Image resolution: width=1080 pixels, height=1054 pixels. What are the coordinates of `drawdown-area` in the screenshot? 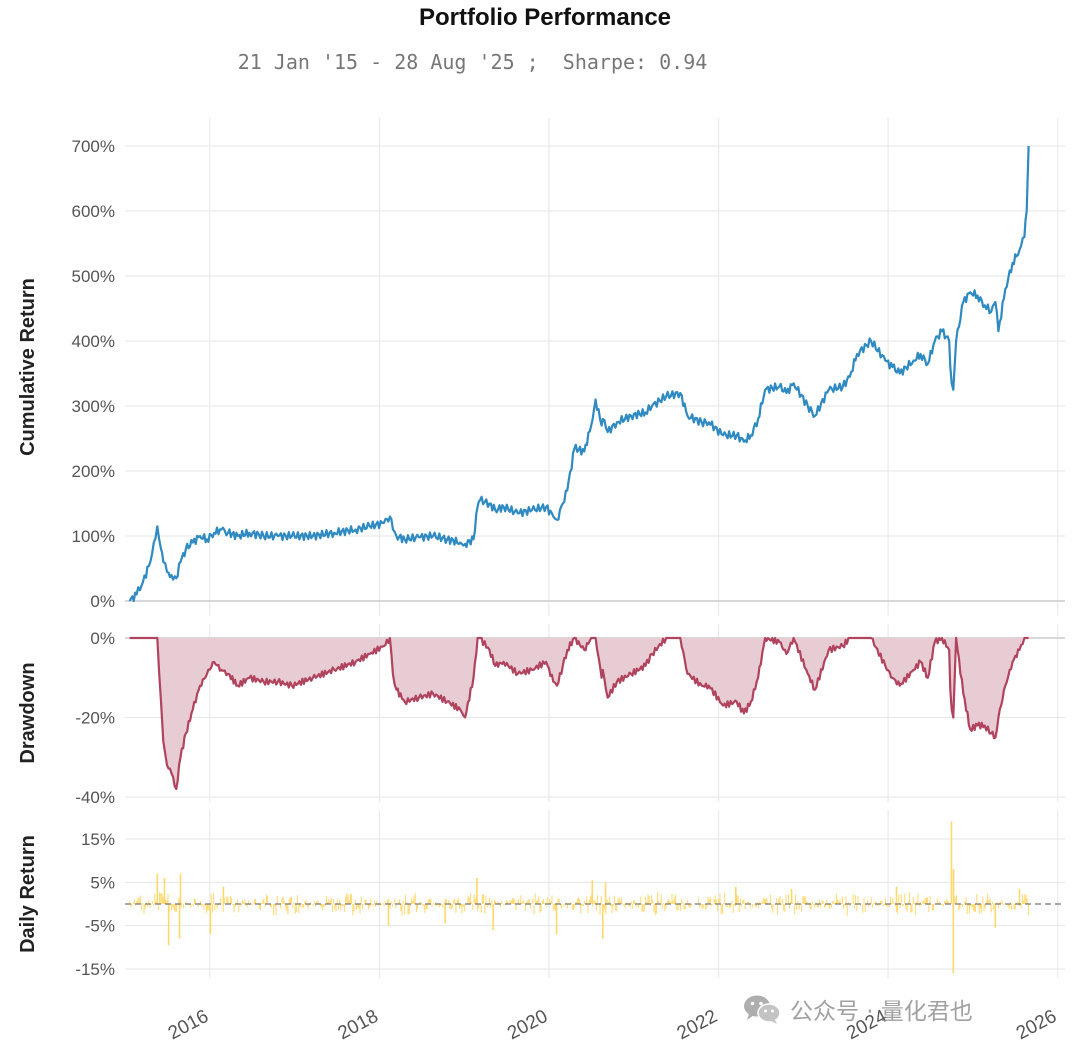 It's located at (579, 713).